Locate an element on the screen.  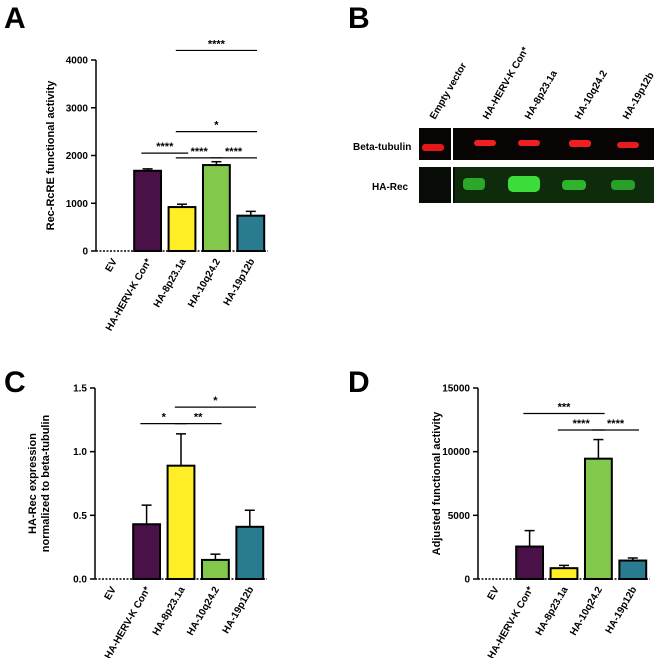
y-axis-label: Adjusted functional activity is located at coordinates (437, 483).